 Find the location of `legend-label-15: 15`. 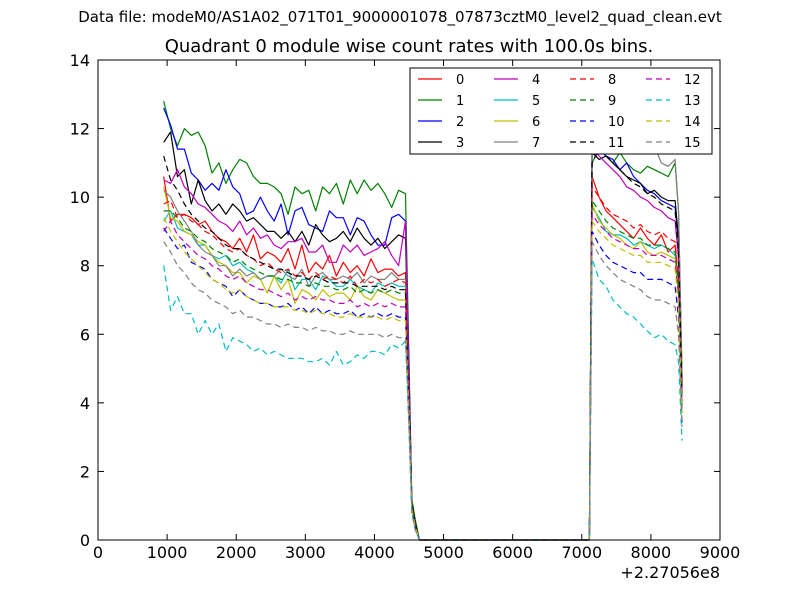

legend-label-15: 15 is located at coordinates (692, 143).